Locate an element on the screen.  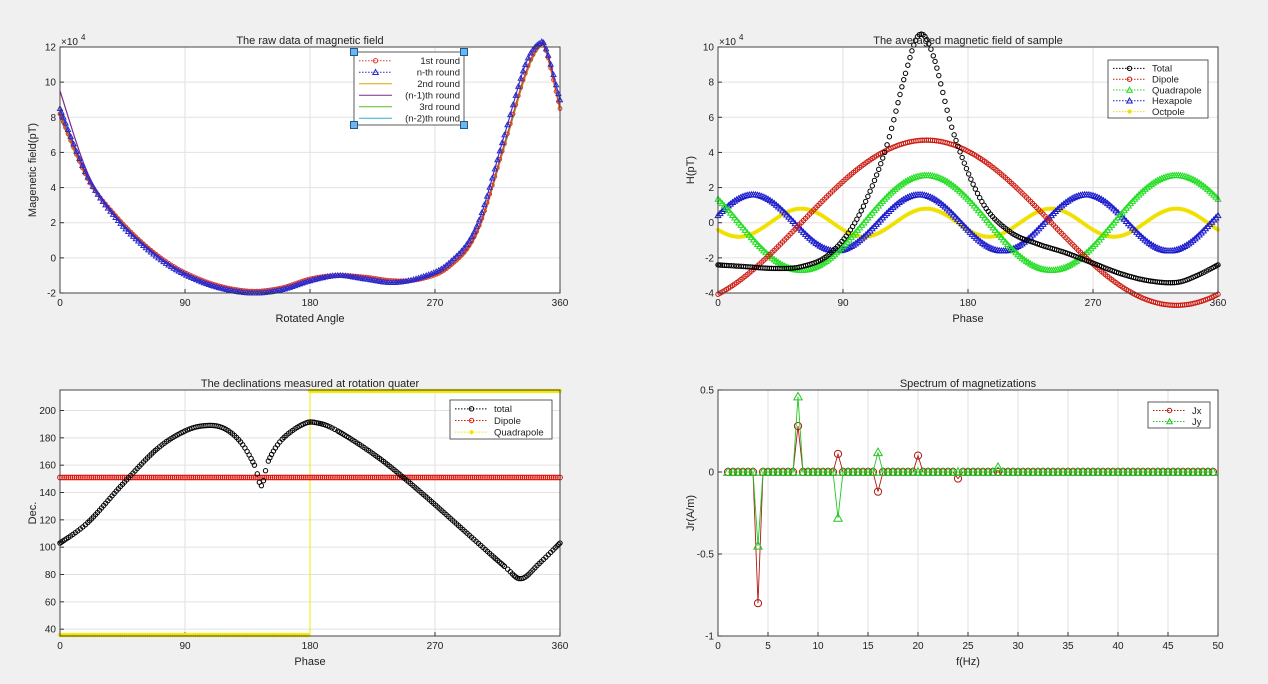
legend-item: 3rd round is located at coordinates (409, 107).